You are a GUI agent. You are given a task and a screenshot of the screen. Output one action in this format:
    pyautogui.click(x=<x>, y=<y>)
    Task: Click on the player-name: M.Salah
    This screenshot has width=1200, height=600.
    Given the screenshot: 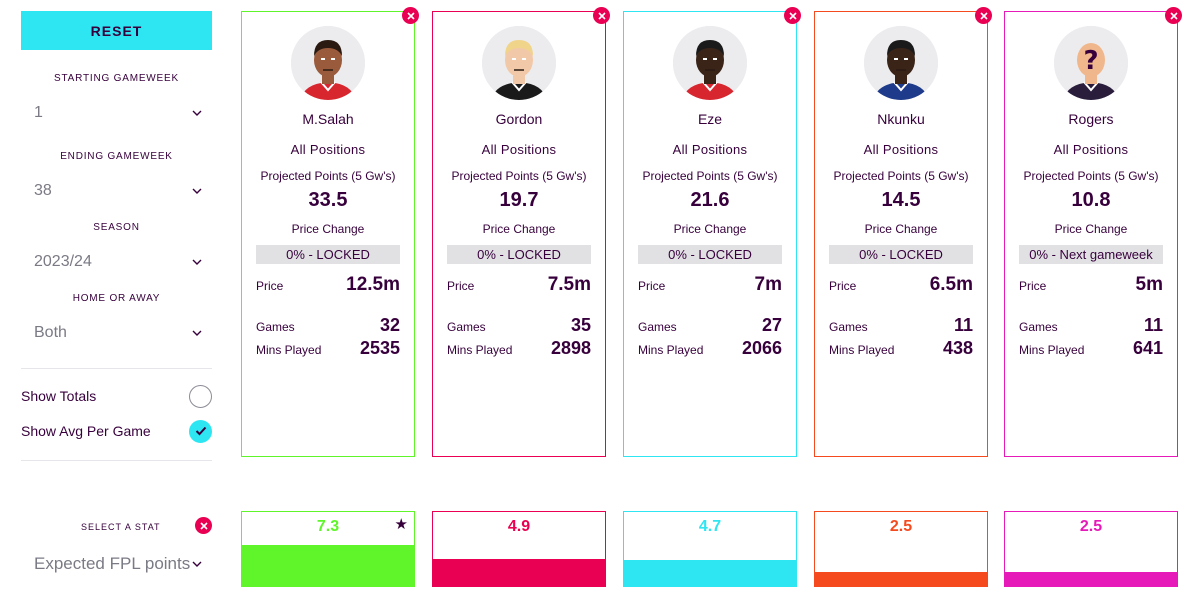 What is the action you would take?
    pyautogui.click(x=328, y=119)
    